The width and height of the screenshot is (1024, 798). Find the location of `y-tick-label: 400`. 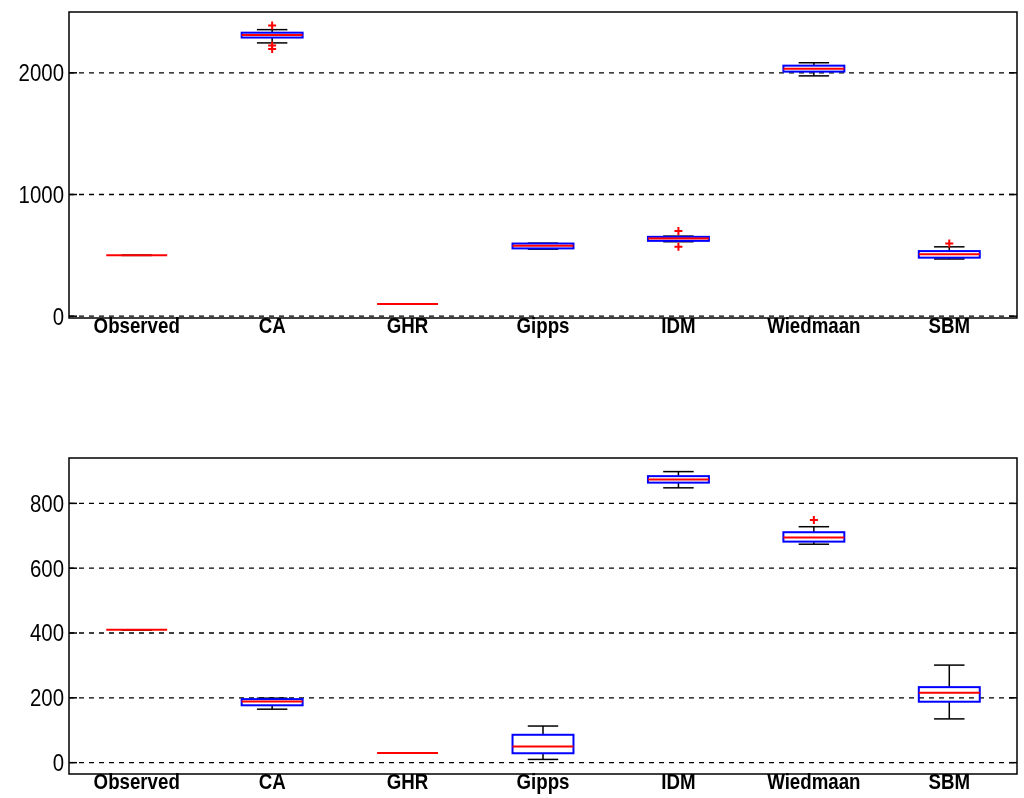

y-tick-label: 400 is located at coordinates (46, 633).